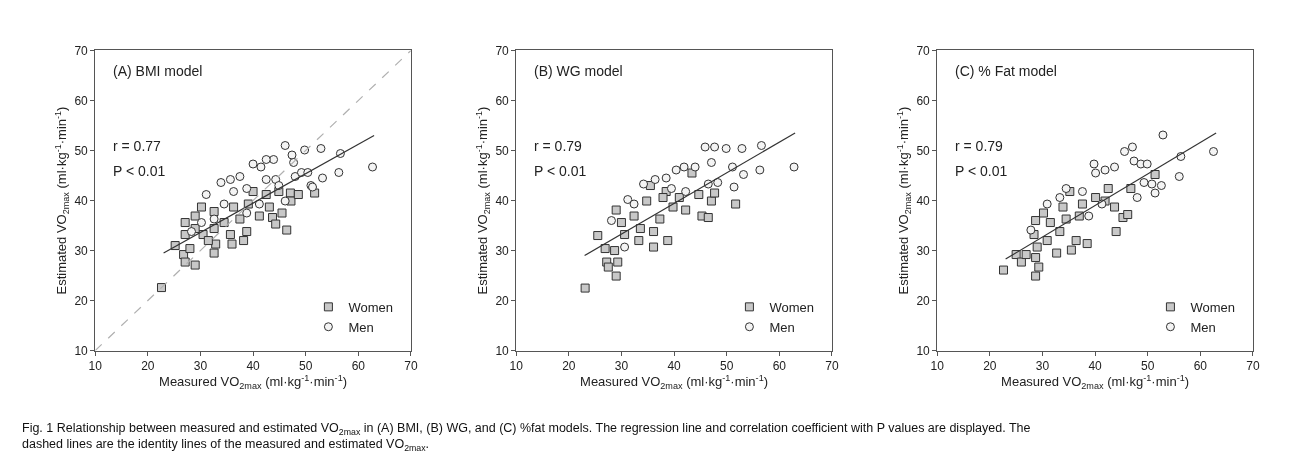 The image size is (1290, 472). What do you see at coordinates (578, 71) in the screenshot?
I see `annotation: (B) WG model` at bounding box center [578, 71].